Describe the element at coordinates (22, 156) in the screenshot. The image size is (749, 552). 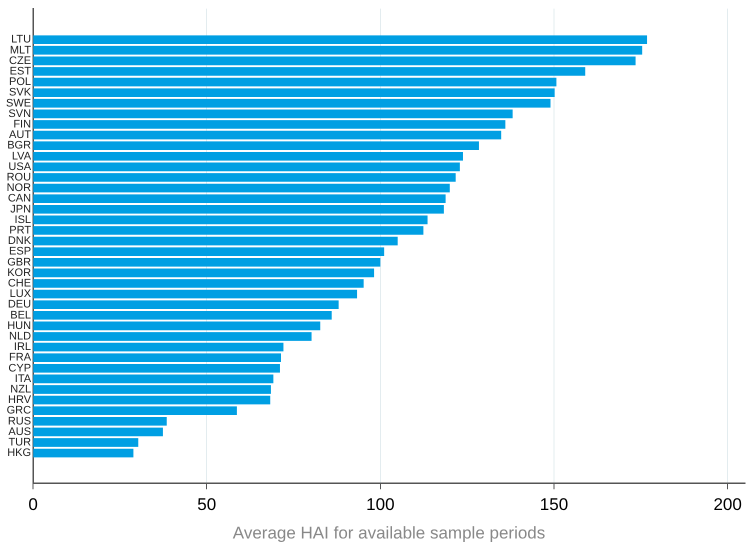
I see `y-tick-label: LVA` at that location.